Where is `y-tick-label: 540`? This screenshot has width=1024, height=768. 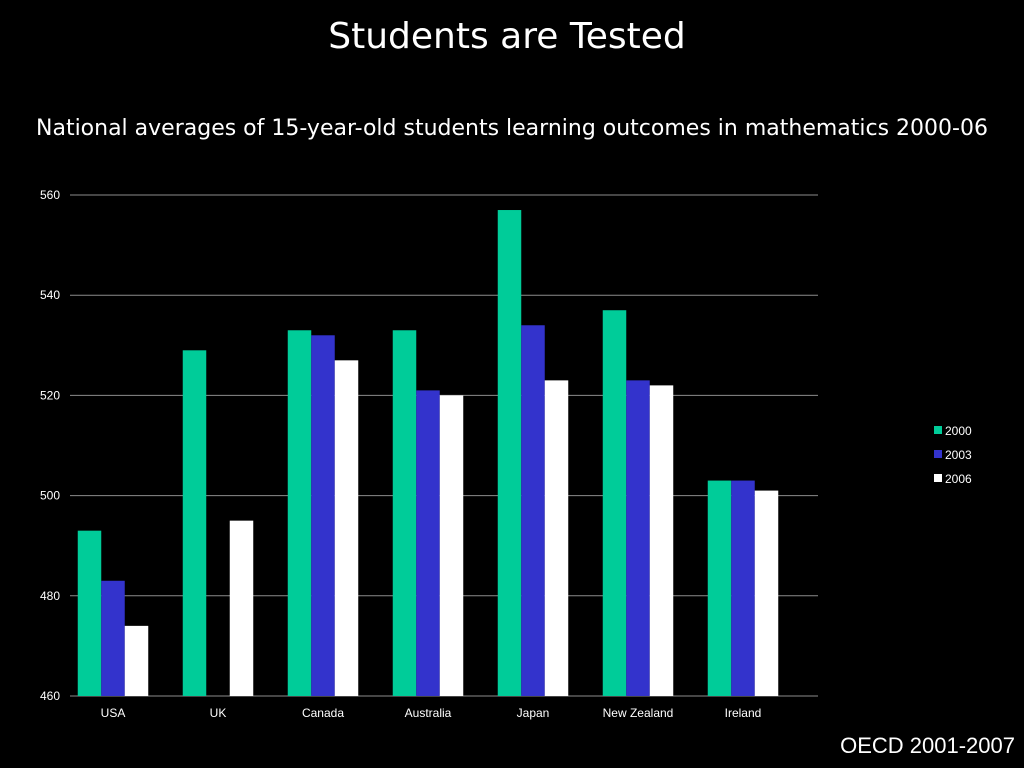
y-tick-label: 540 is located at coordinates (50, 295).